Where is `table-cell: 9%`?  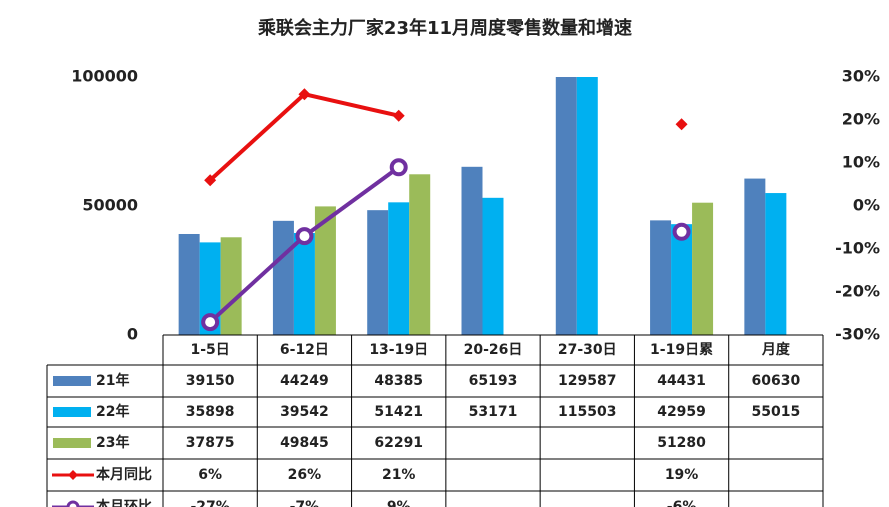 table-cell: 9% is located at coordinates (399, 503).